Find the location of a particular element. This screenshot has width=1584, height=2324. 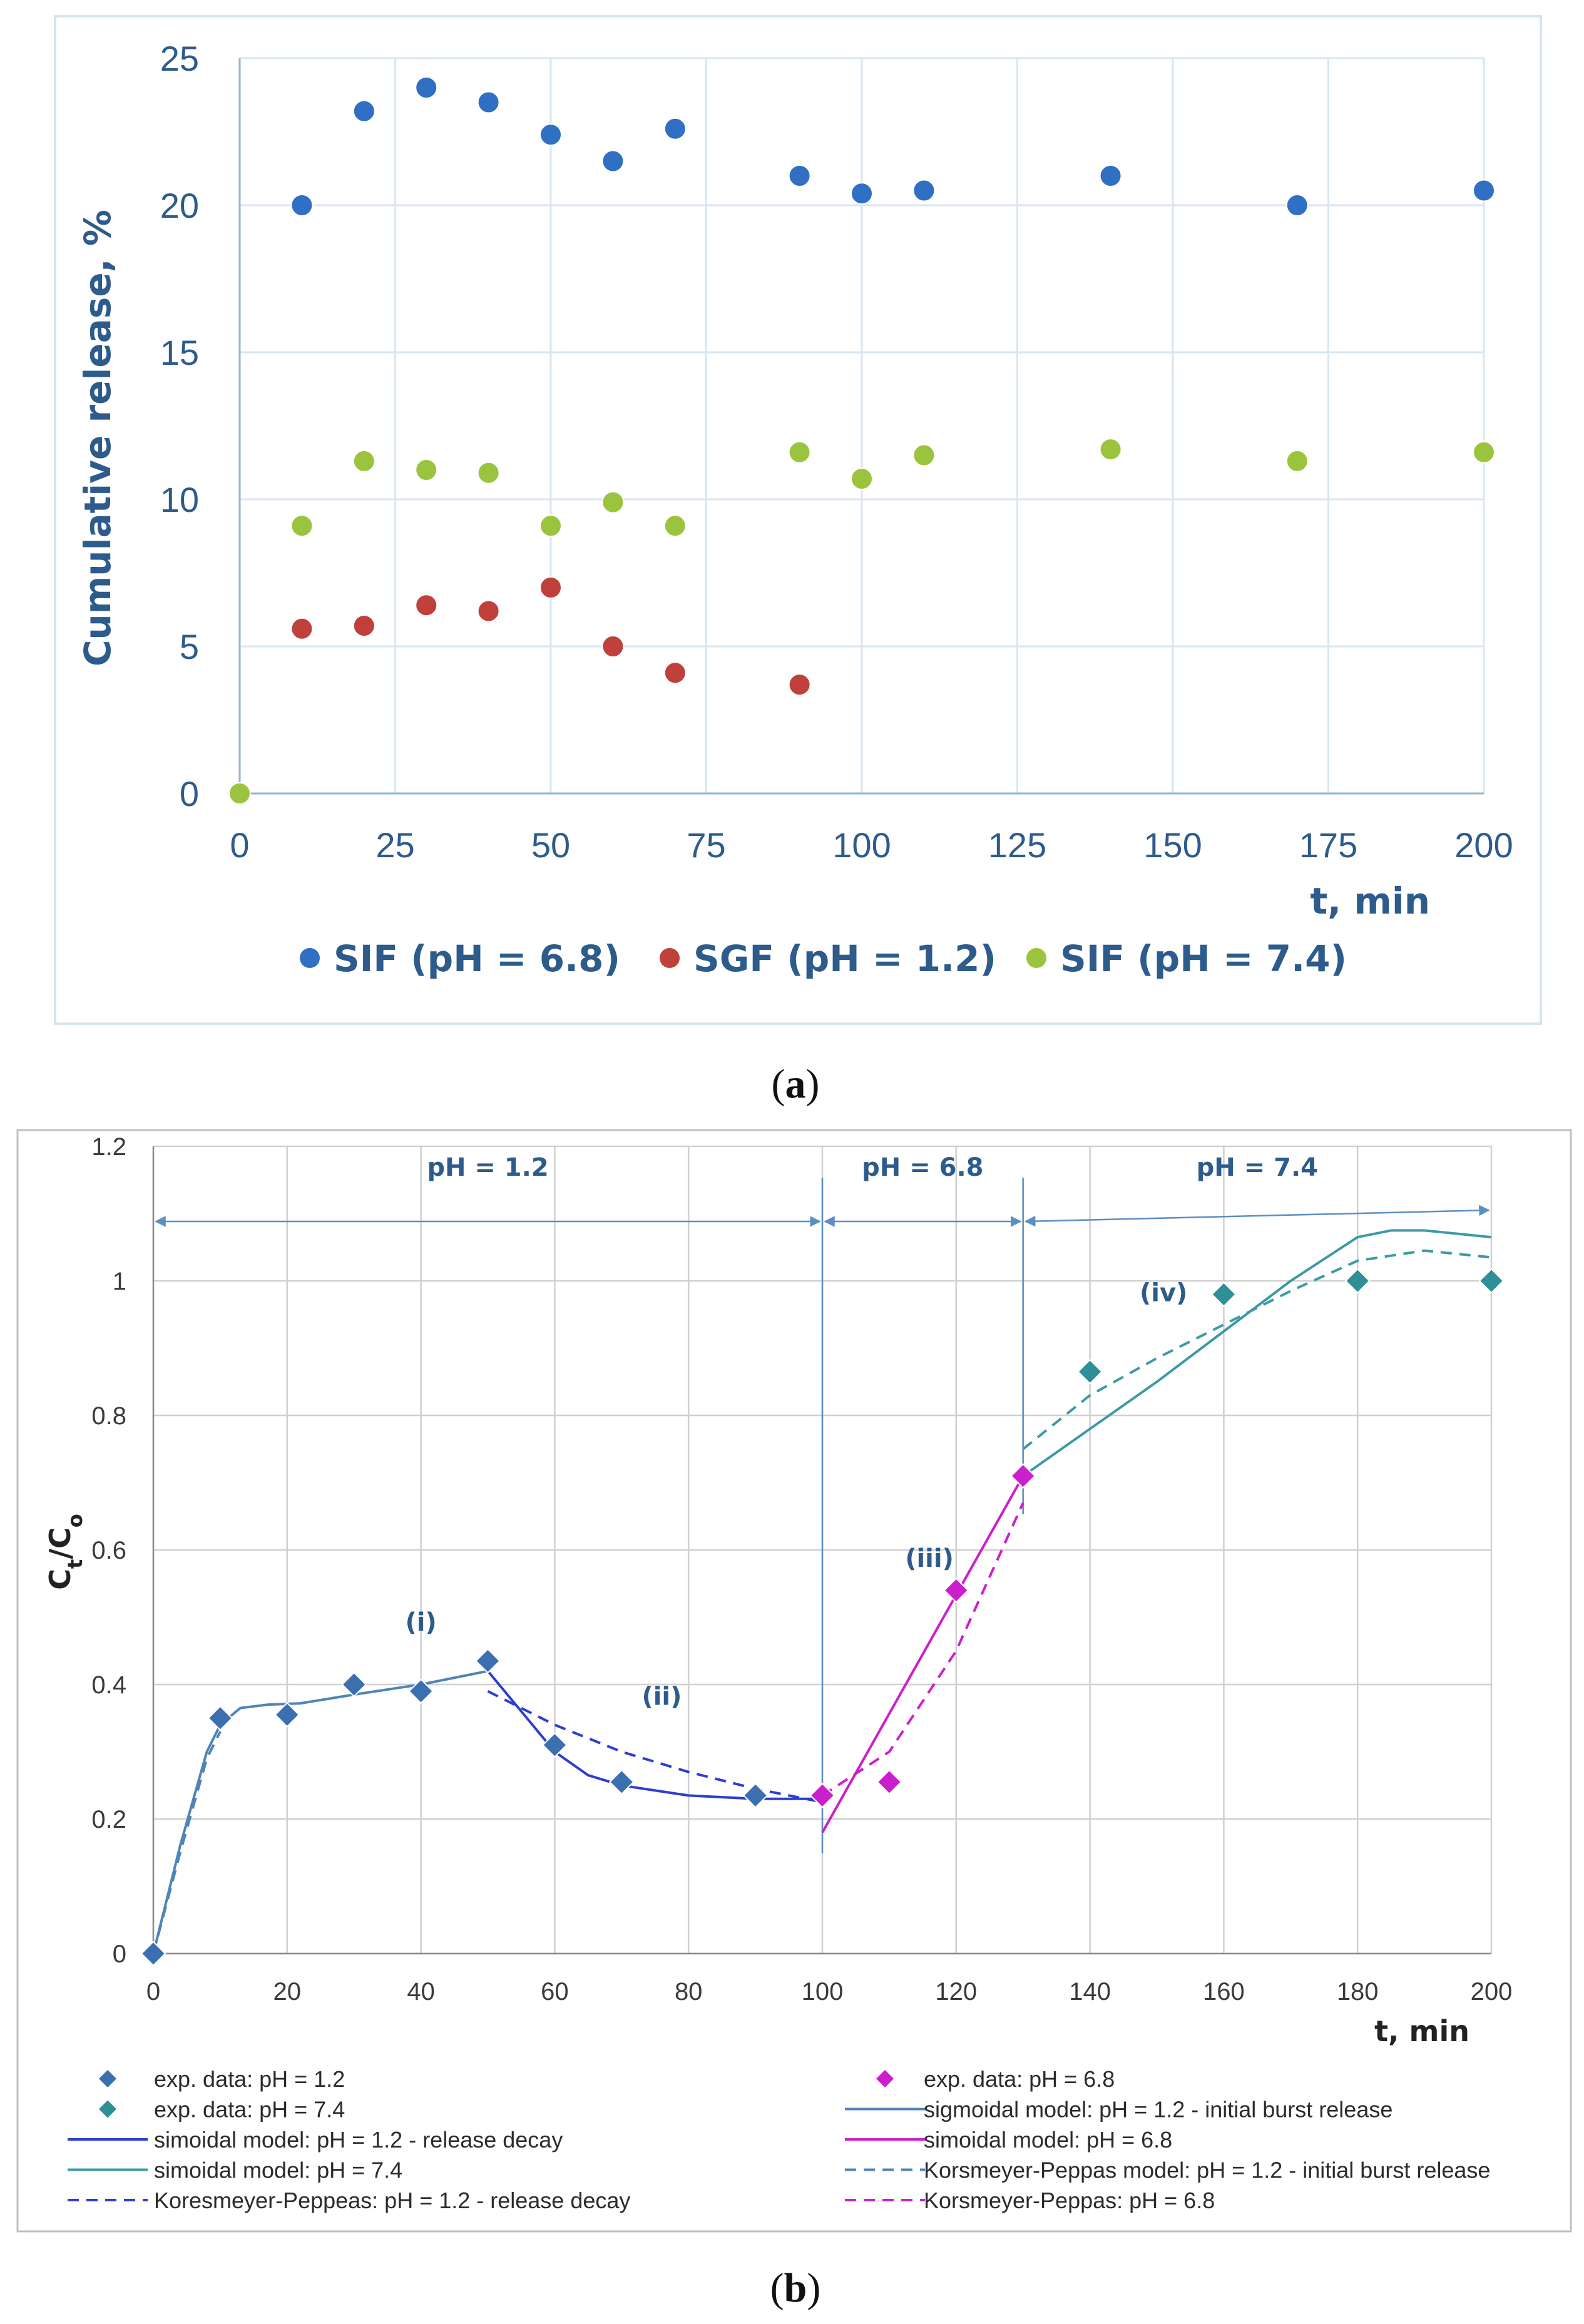

legend-item-simoidal-model-ph-6-8: simoidal model: pH = 6.8 is located at coordinates (1008, 2140).